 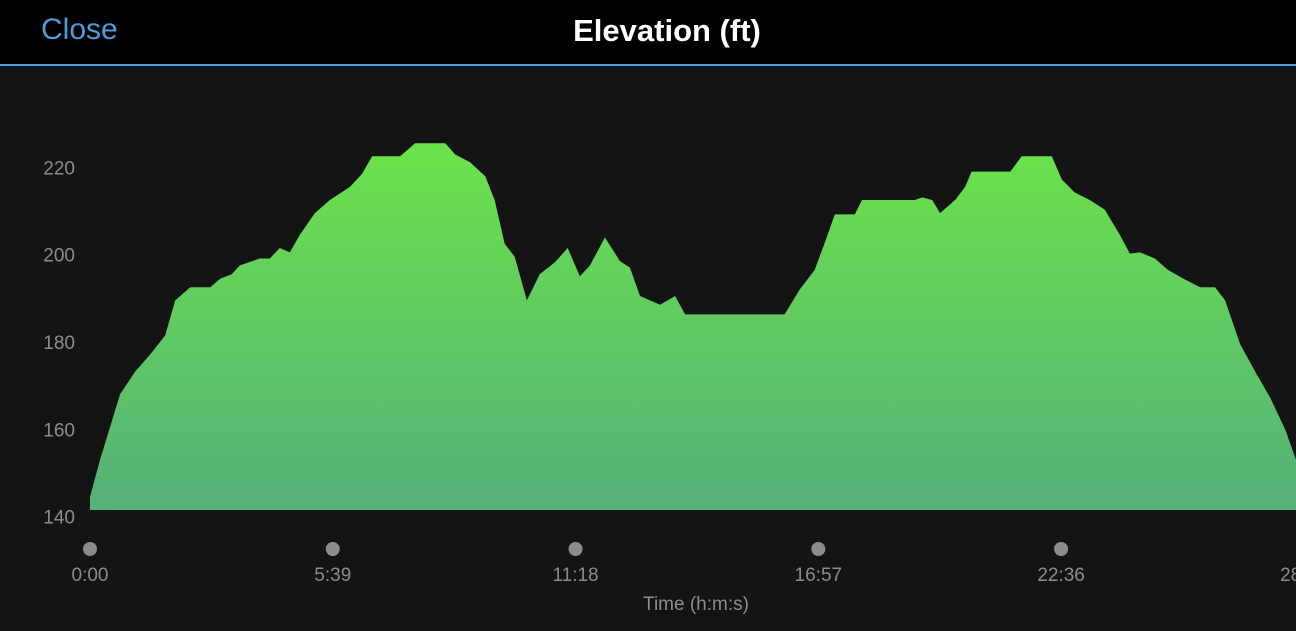 What do you see at coordinates (1061, 575) in the screenshot?
I see `x-tick-label: 22:36` at bounding box center [1061, 575].